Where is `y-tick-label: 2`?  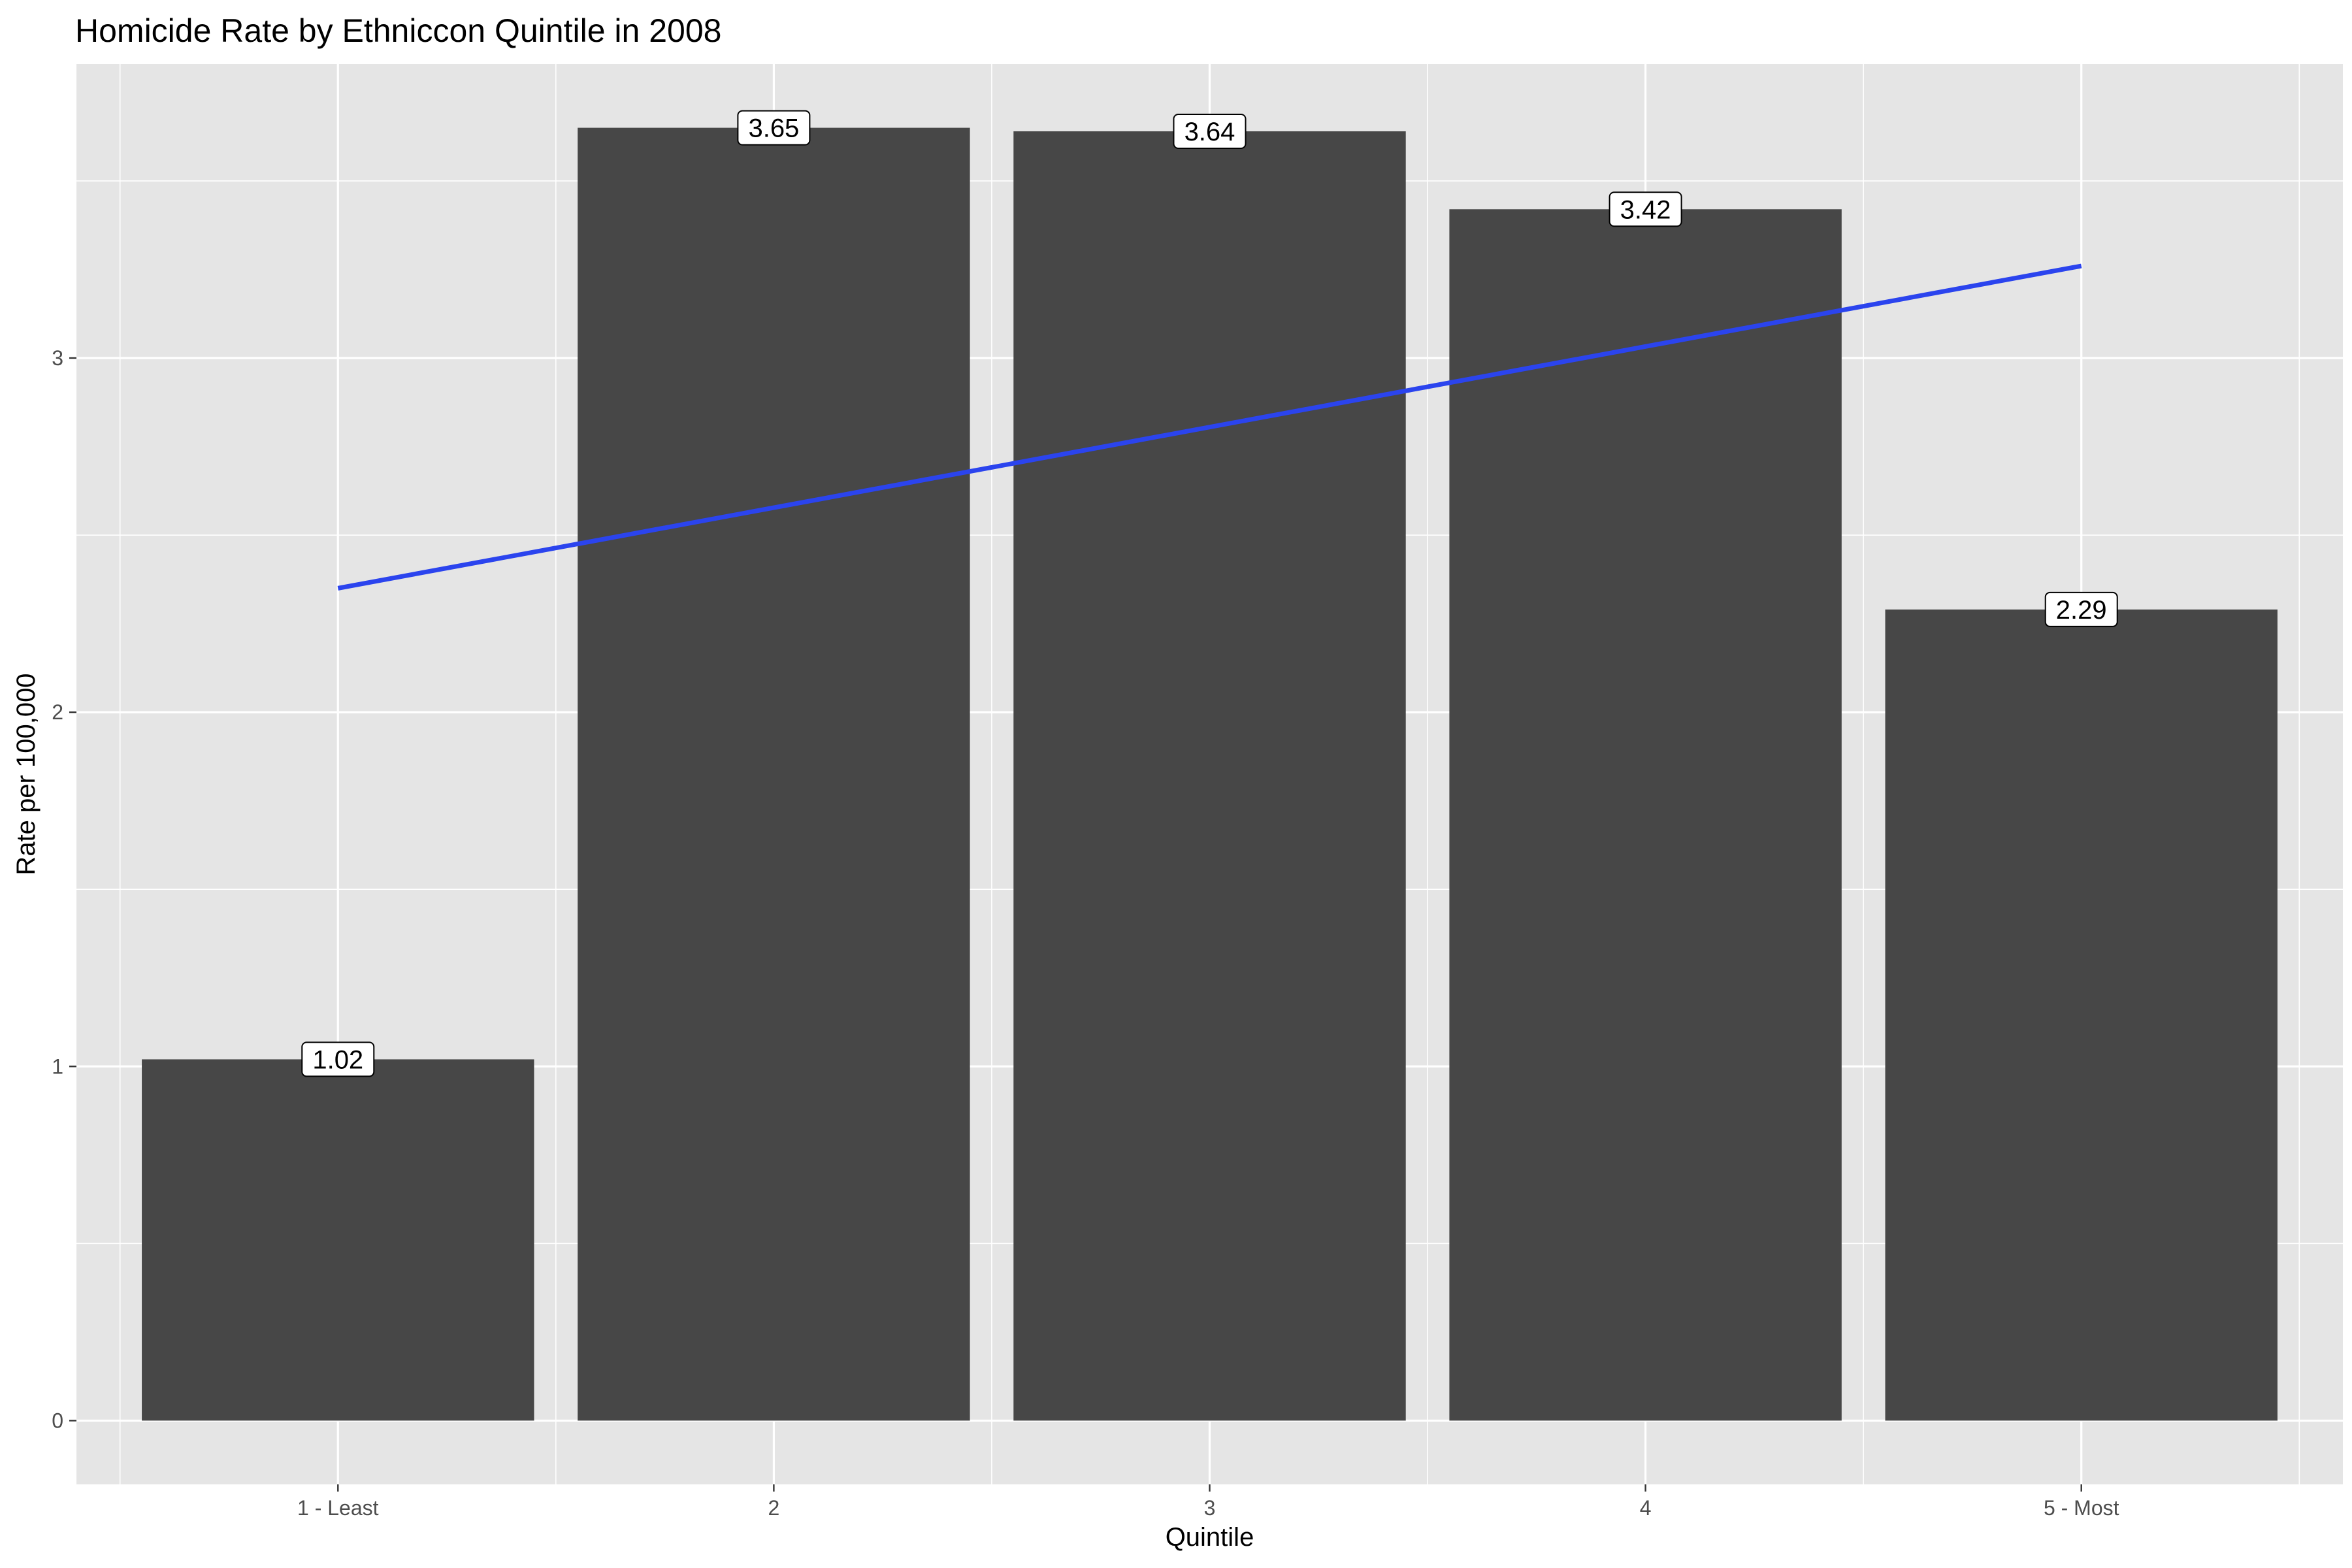
y-tick-label: 2 is located at coordinates (57, 712).